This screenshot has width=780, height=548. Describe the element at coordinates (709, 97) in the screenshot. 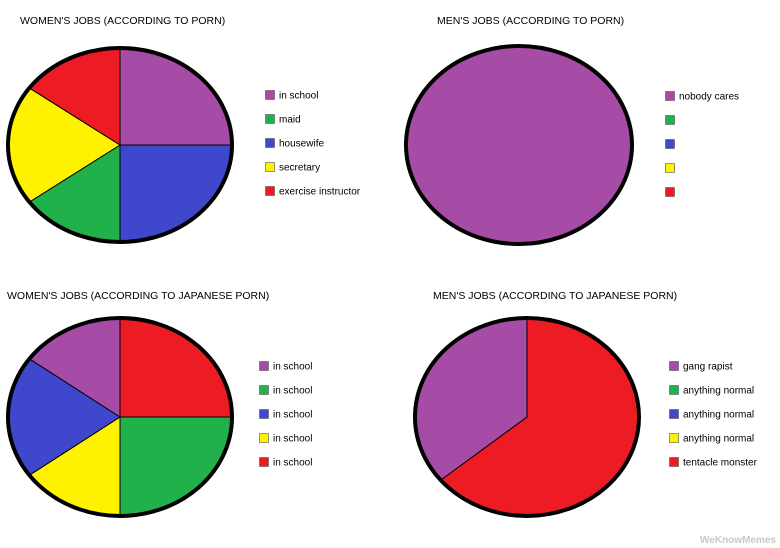

I see `legend-label: nobody cares` at that location.